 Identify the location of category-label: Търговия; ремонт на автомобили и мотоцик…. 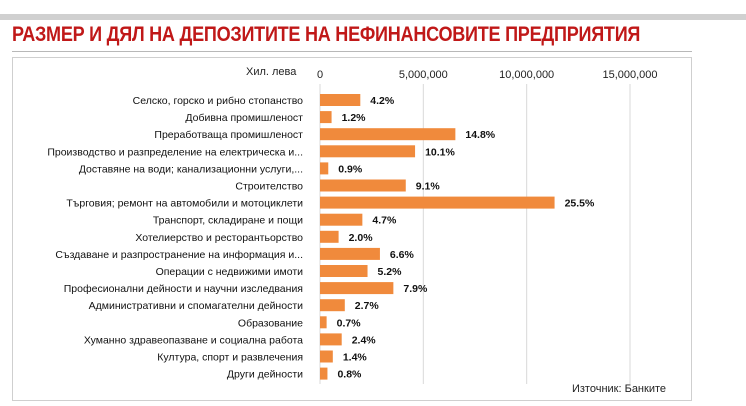
(184, 204).